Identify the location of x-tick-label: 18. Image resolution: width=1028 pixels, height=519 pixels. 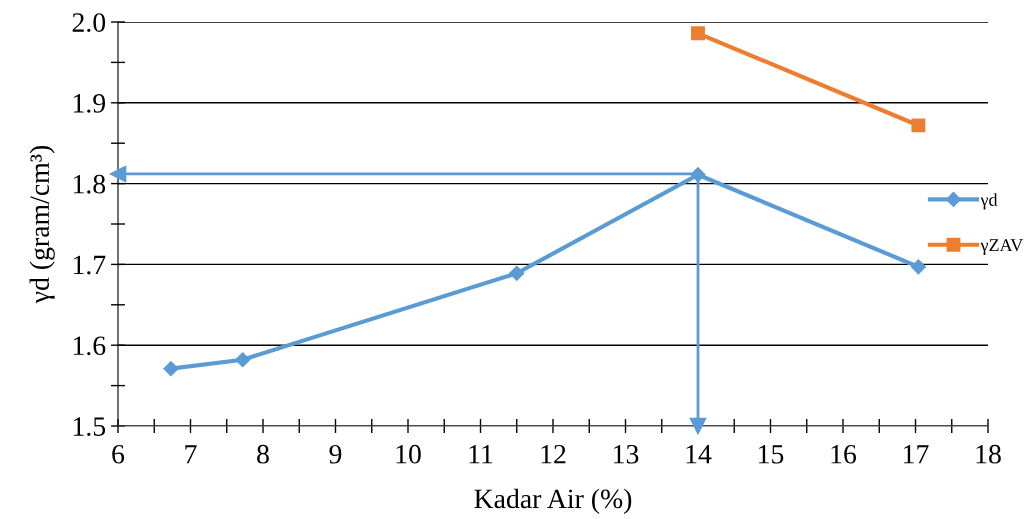
(988, 454).